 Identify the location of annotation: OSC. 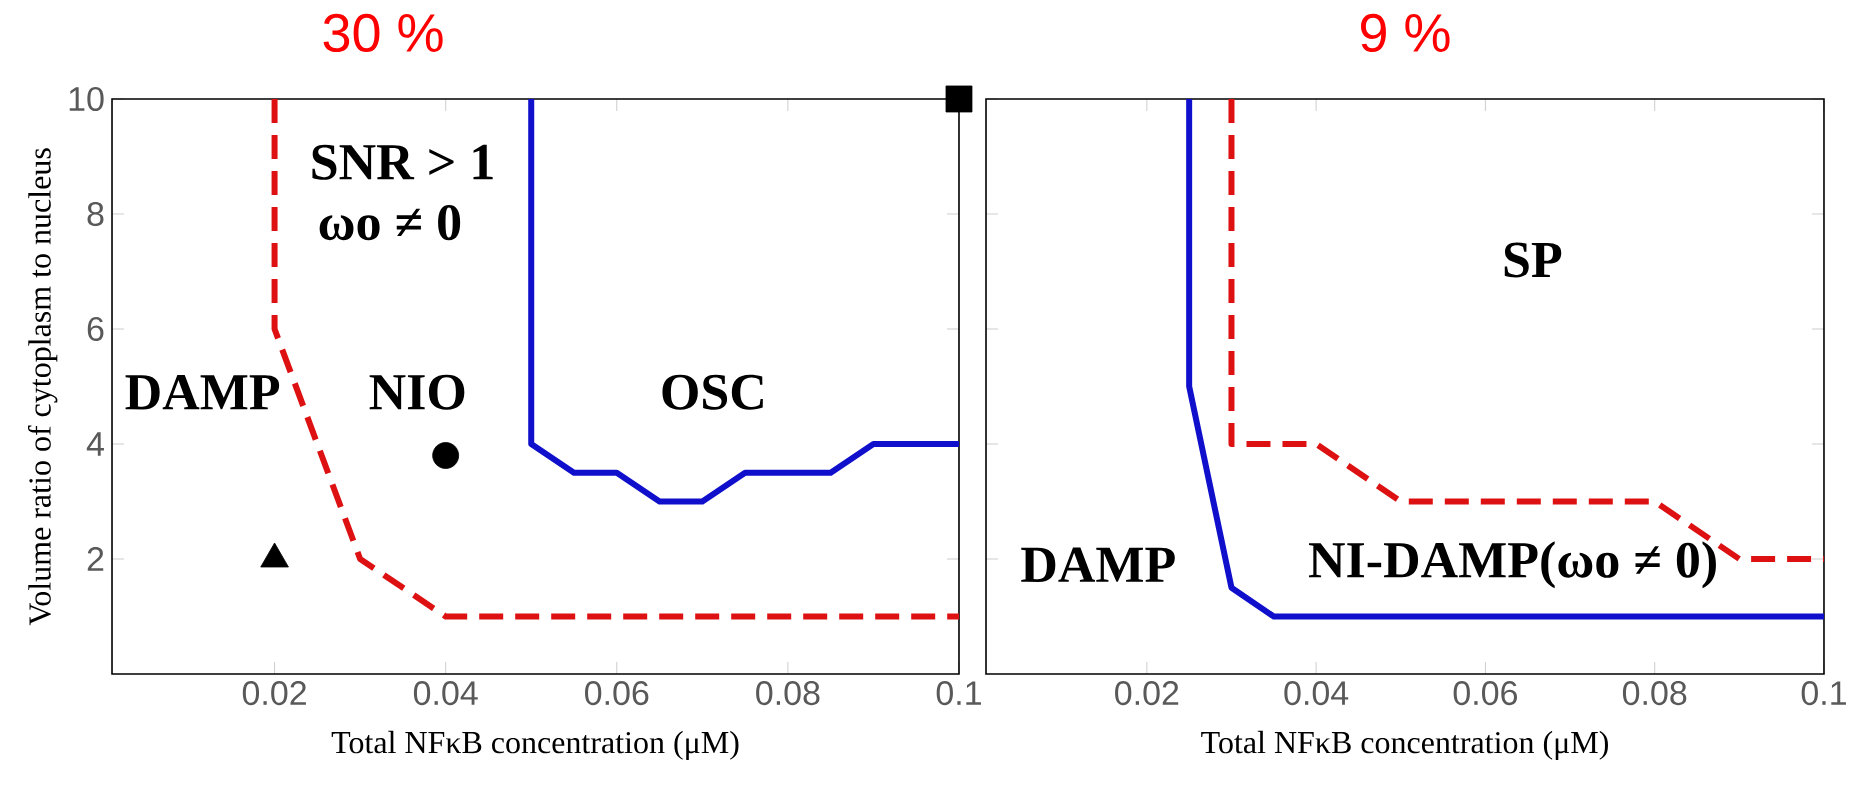
(712, 392).